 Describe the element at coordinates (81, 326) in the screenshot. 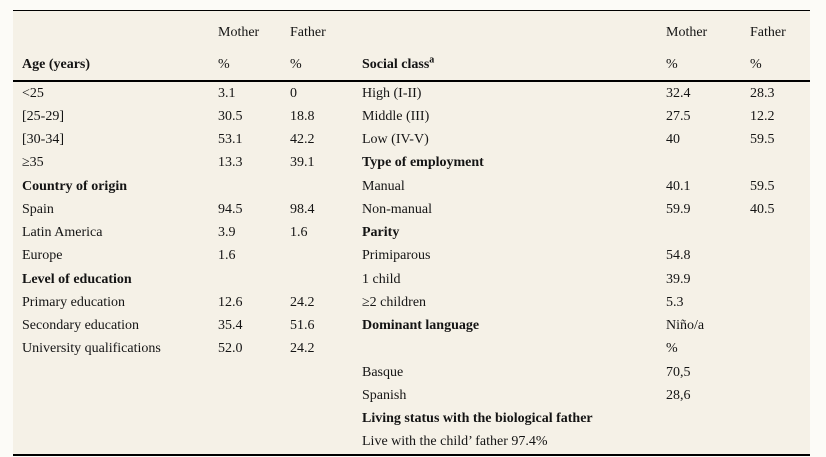

I see `label-left-cell: Secondary education` at that location.